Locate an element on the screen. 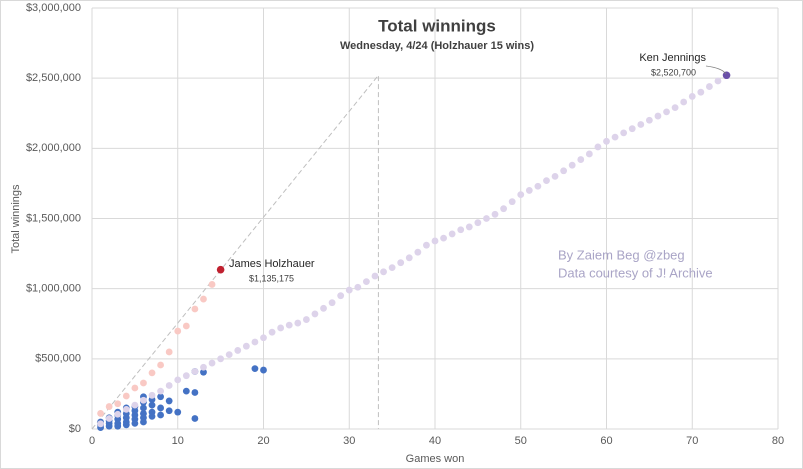 The image size is (803, 469). y-axis-title: Total winnings is located at coordinates (16, 219).